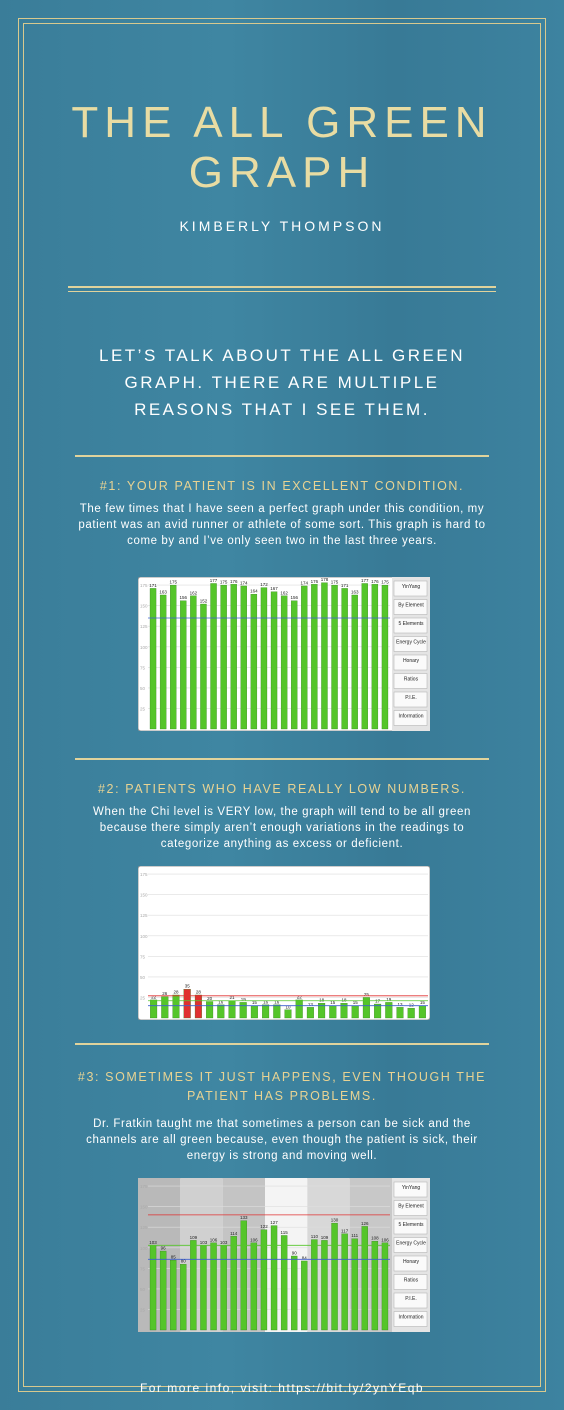  What do you see at coordinates (232, 997) in the screenshot?
I see `value-label: 21` at bounding box center [232, 997].